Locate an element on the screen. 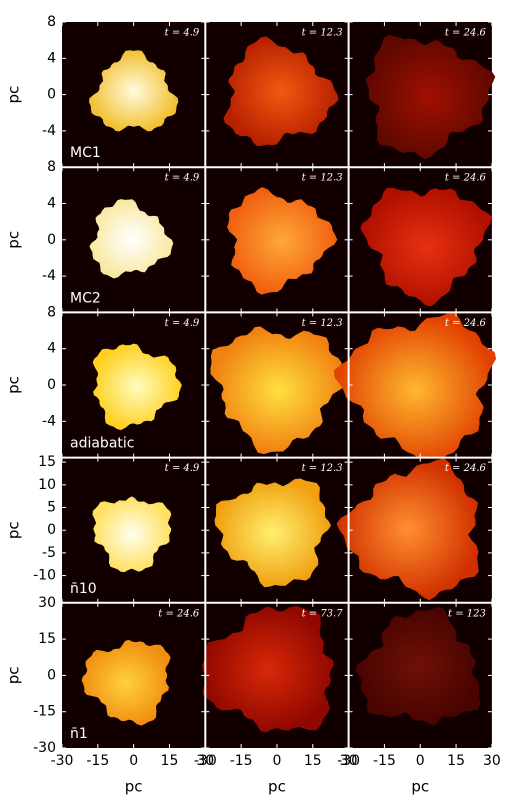 This screenshot has width=510, height=800. time-label: t = 123 is located at coordinates (467, 613).